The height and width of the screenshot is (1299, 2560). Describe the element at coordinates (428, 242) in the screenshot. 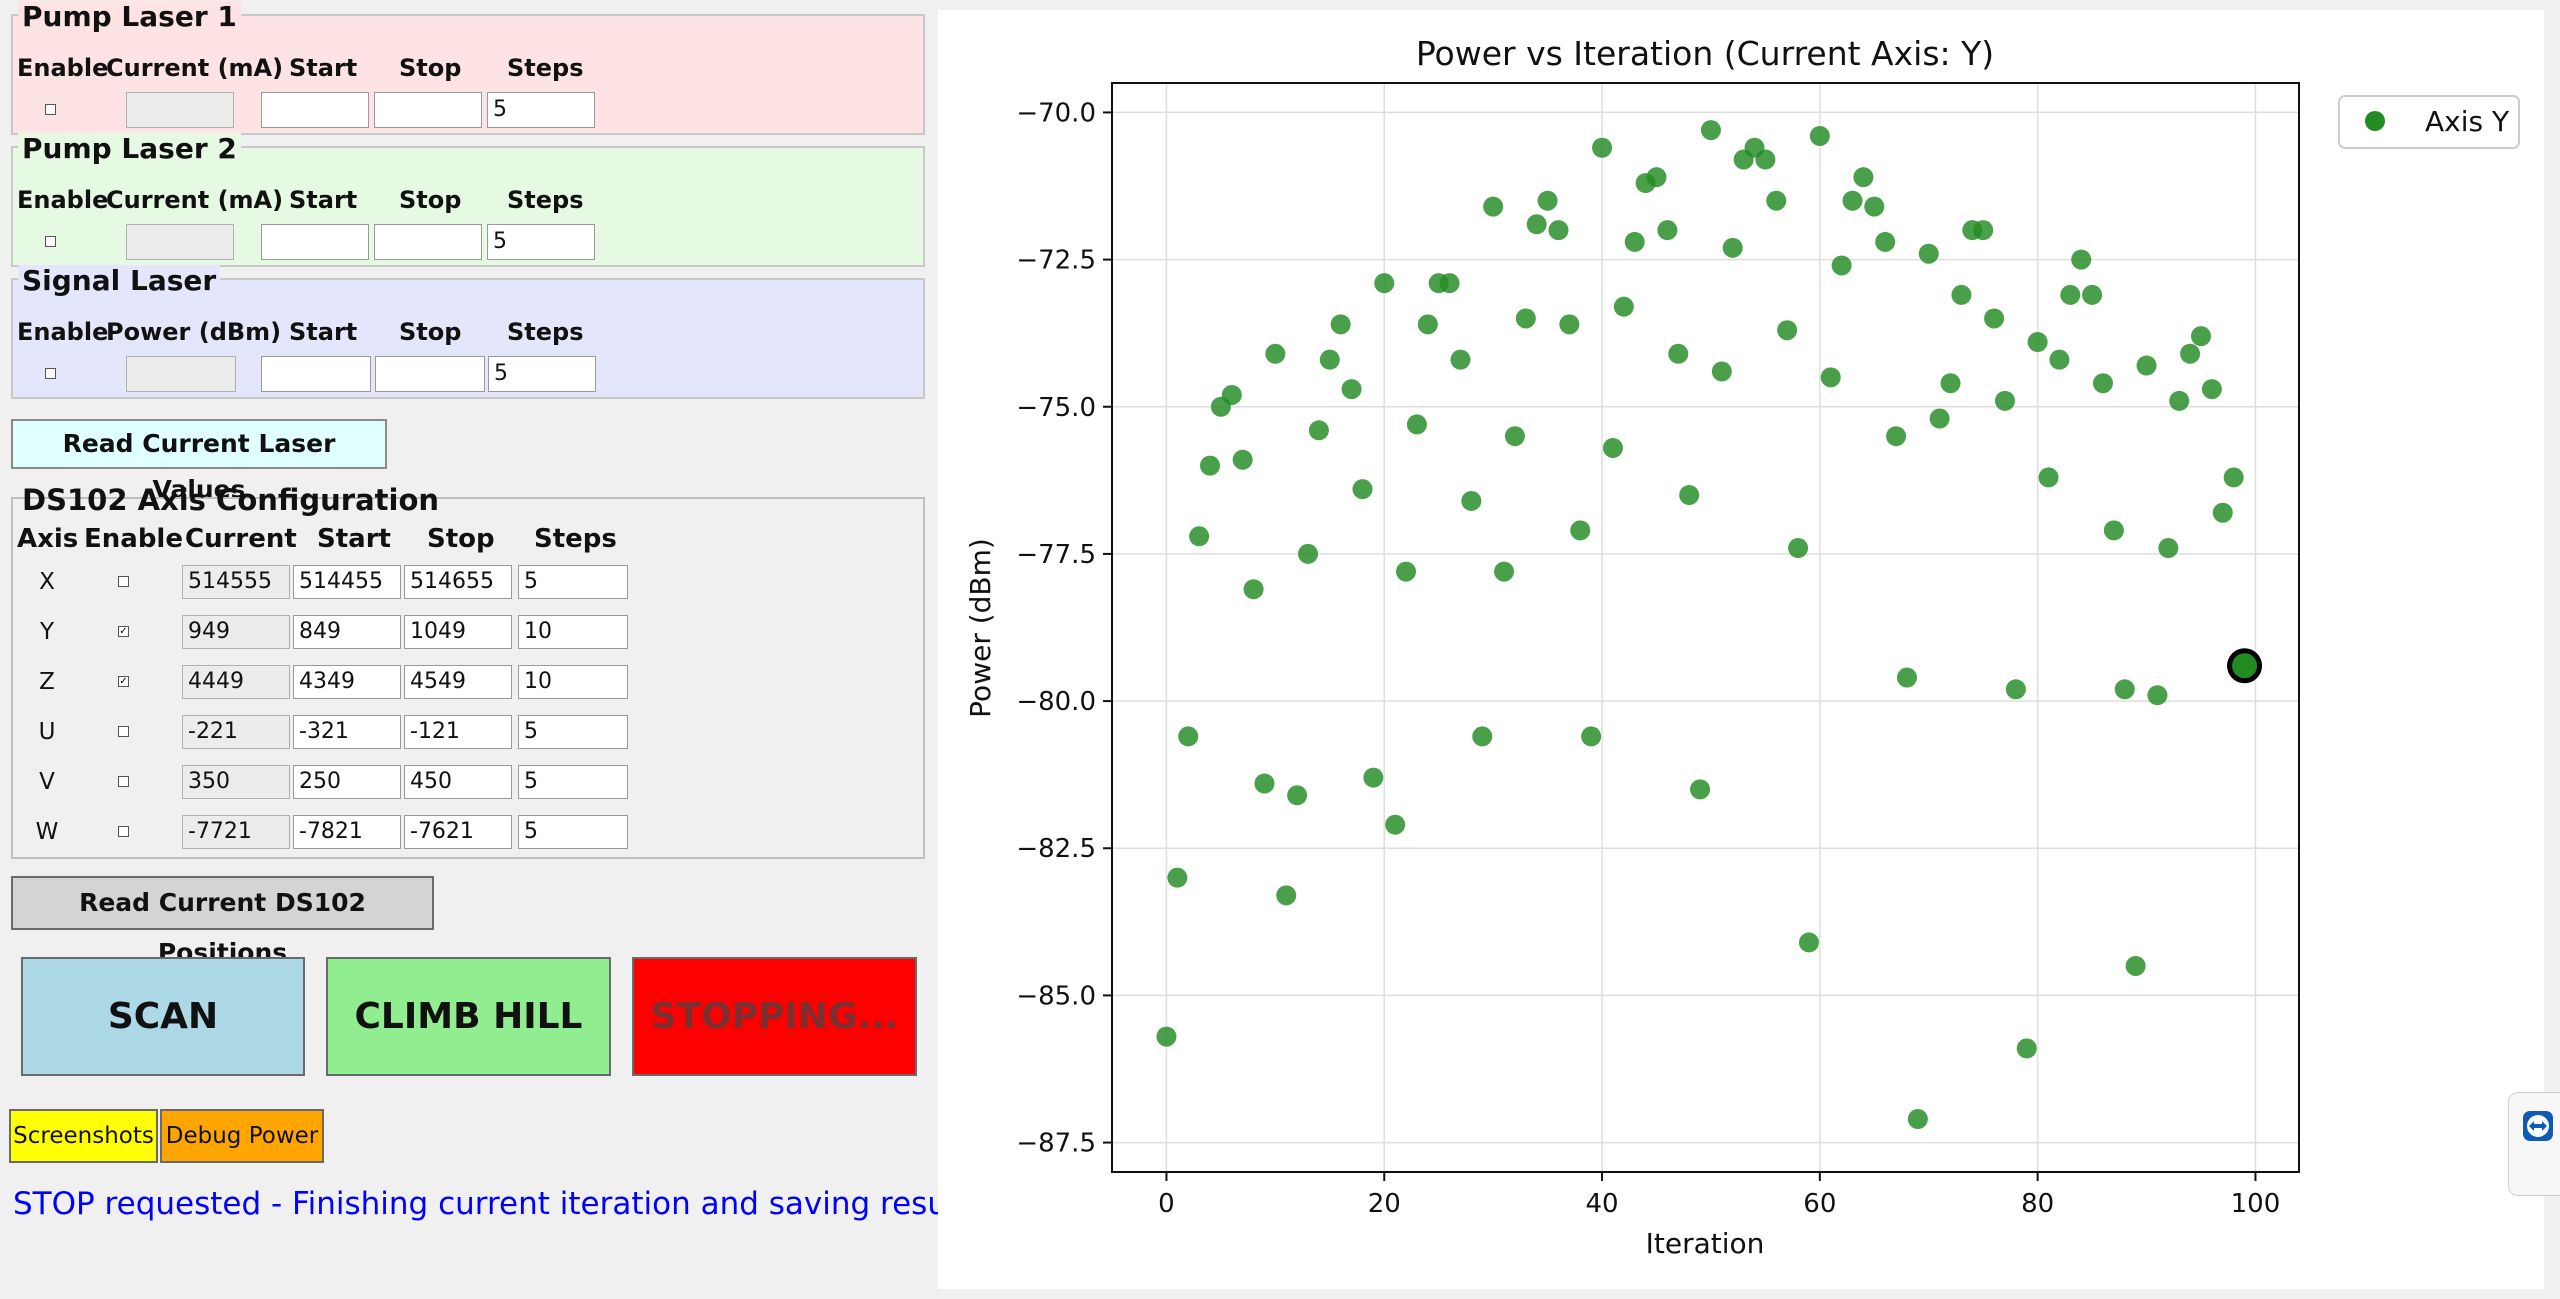

I see `pump-laser-2-stop-field` at that location.